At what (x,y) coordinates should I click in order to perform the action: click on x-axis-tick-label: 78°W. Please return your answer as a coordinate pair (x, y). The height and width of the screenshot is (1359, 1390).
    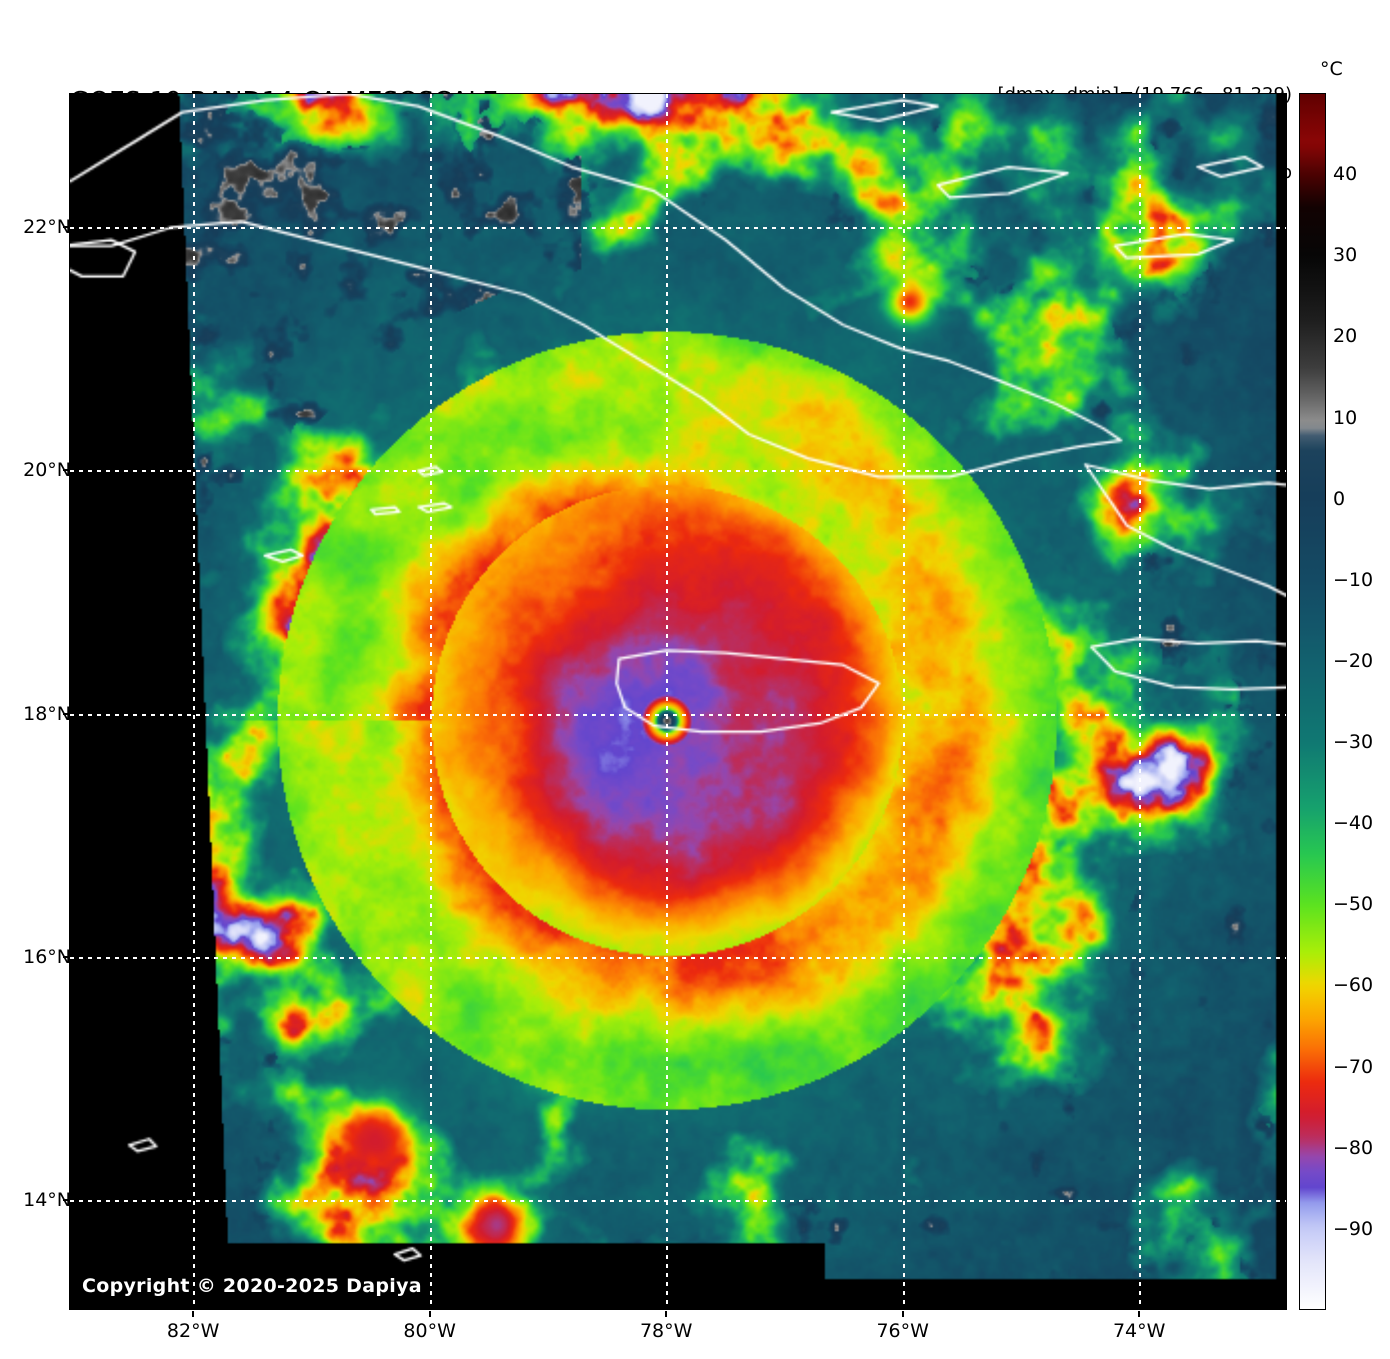
    Looking at the image, I should click on (666, 1331).